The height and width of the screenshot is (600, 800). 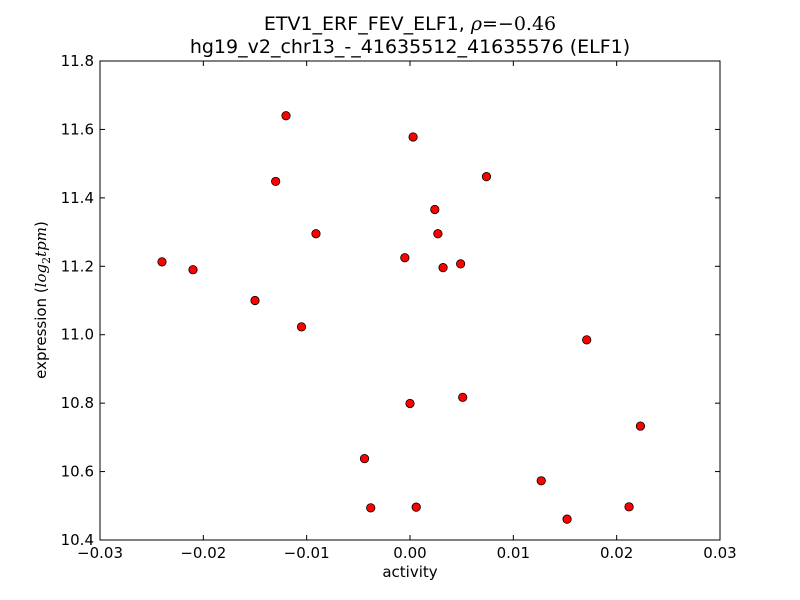 What do you see at coordinates (77, 266) in the screenshot?
I see `y-tick-label: 11.2` at bounding box center [77, 266].